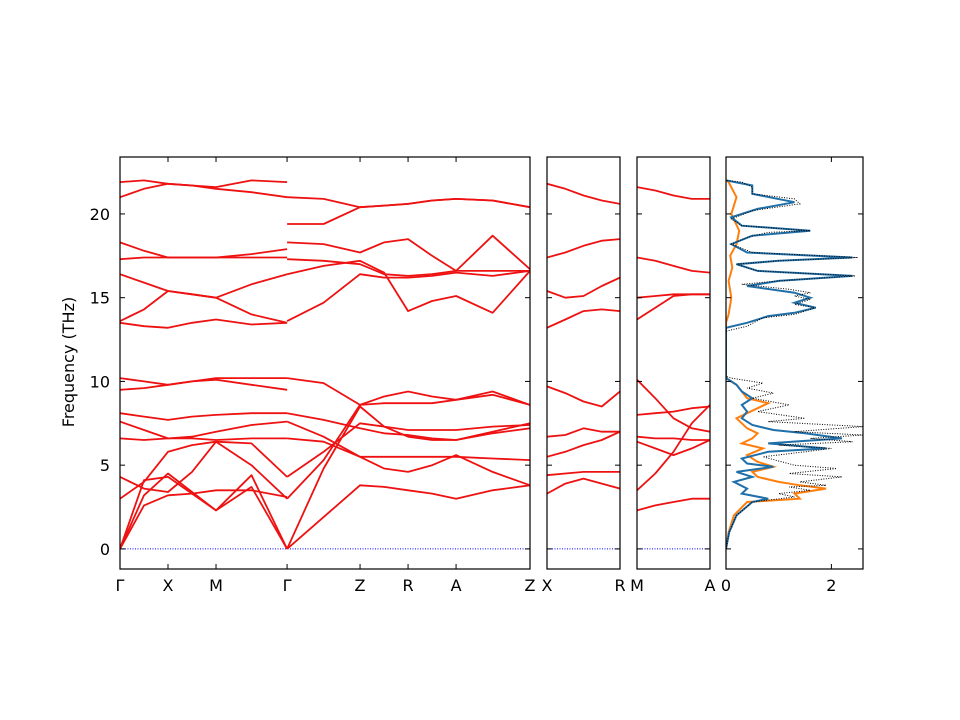 This screenshot has height=720, width=960. Describe the element at coordinates (100, 214) in the screenshot. I see `y-tick-label: 20` at that location.